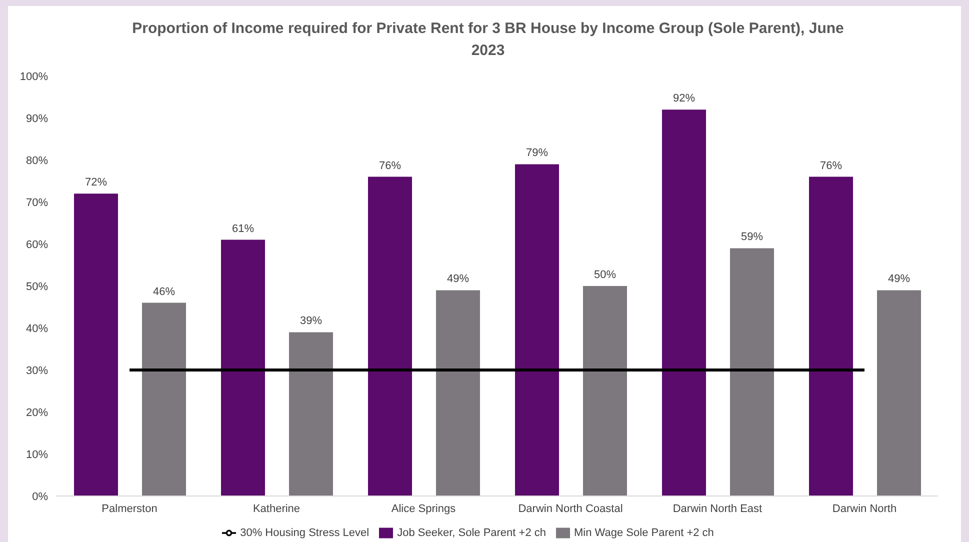 This screenshot has height=542, width=969. Describe the element at coordinates (537, 153) in the screenshot. I see `data-label: 79%` at that location.